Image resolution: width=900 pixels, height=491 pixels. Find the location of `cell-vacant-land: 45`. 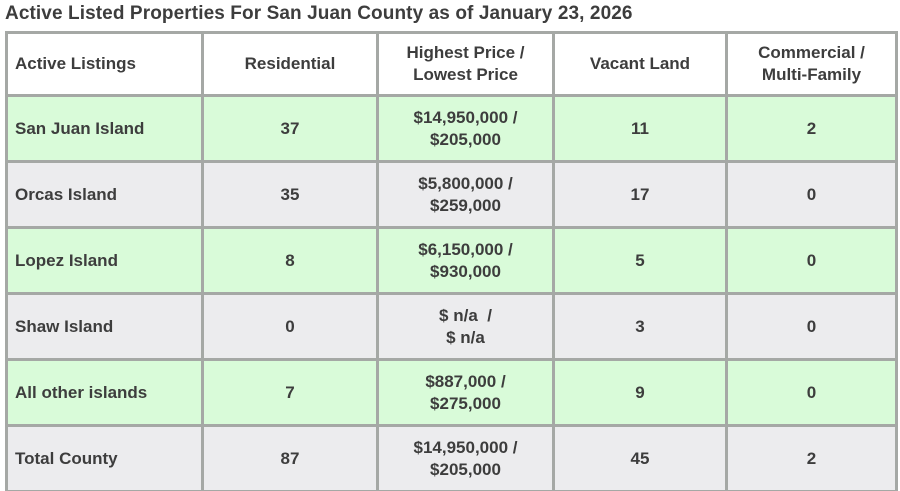

cell-vacant-land: 45 is located at coordinates (640, 457).